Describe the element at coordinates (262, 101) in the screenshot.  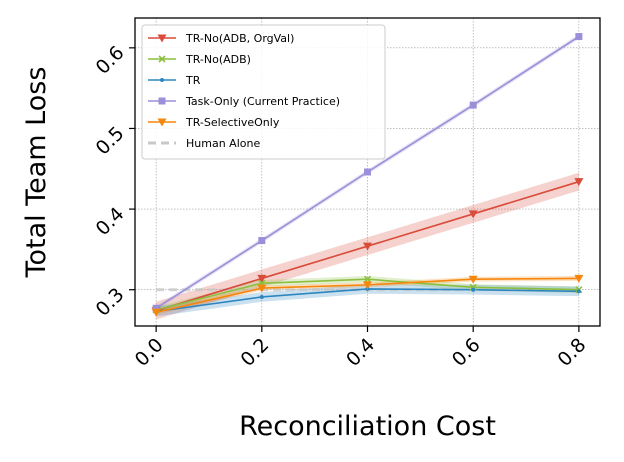
I see `legend-label: Task-Only (Current Practice)` at that location.